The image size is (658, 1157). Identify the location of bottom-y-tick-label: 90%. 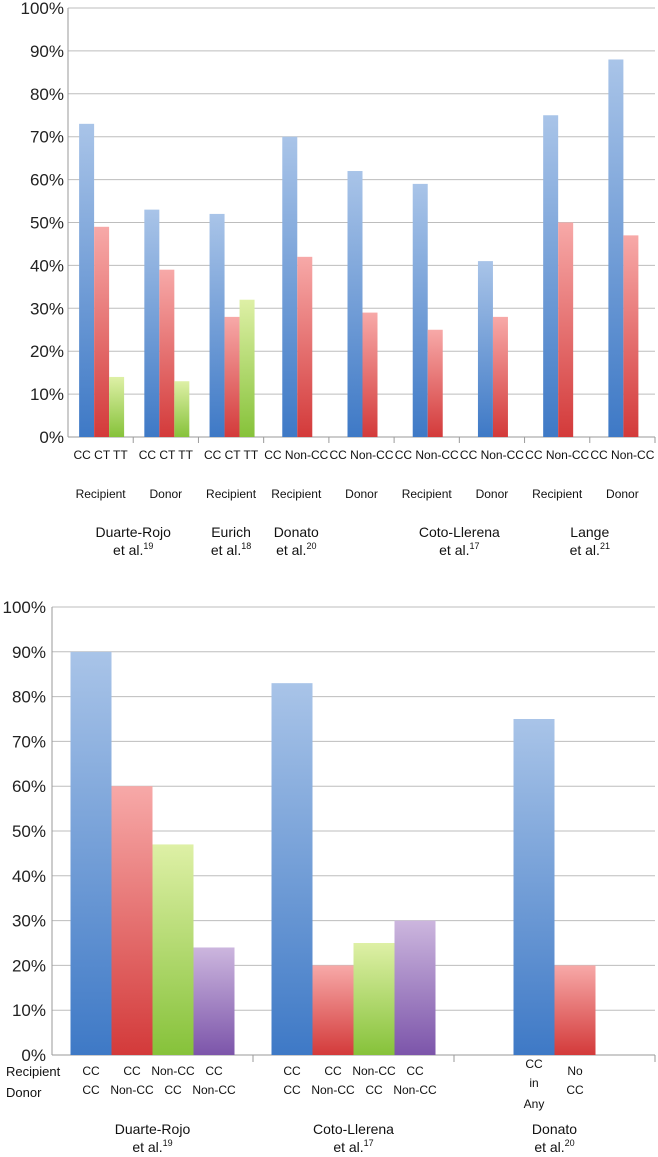
(29, 652).